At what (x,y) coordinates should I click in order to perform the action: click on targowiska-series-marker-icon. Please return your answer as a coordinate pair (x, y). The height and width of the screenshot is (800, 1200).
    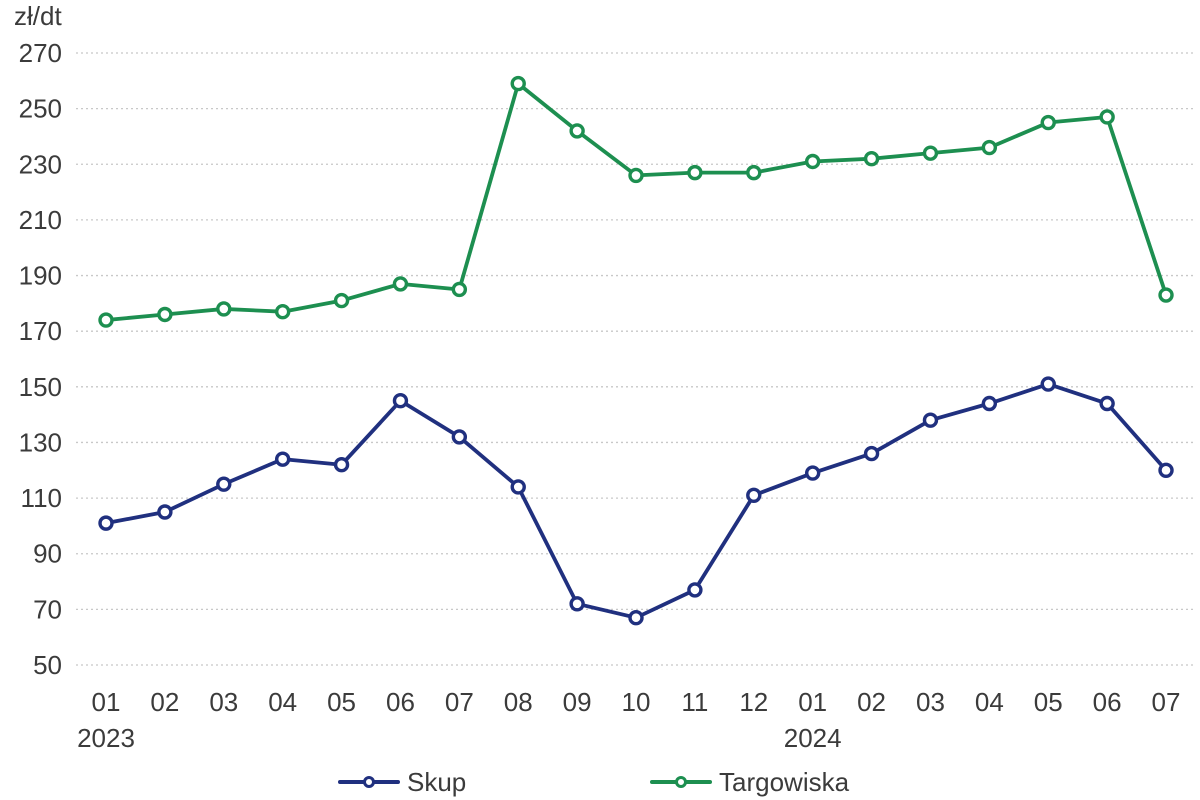
    Looking at the image, I should click on (681, 782).